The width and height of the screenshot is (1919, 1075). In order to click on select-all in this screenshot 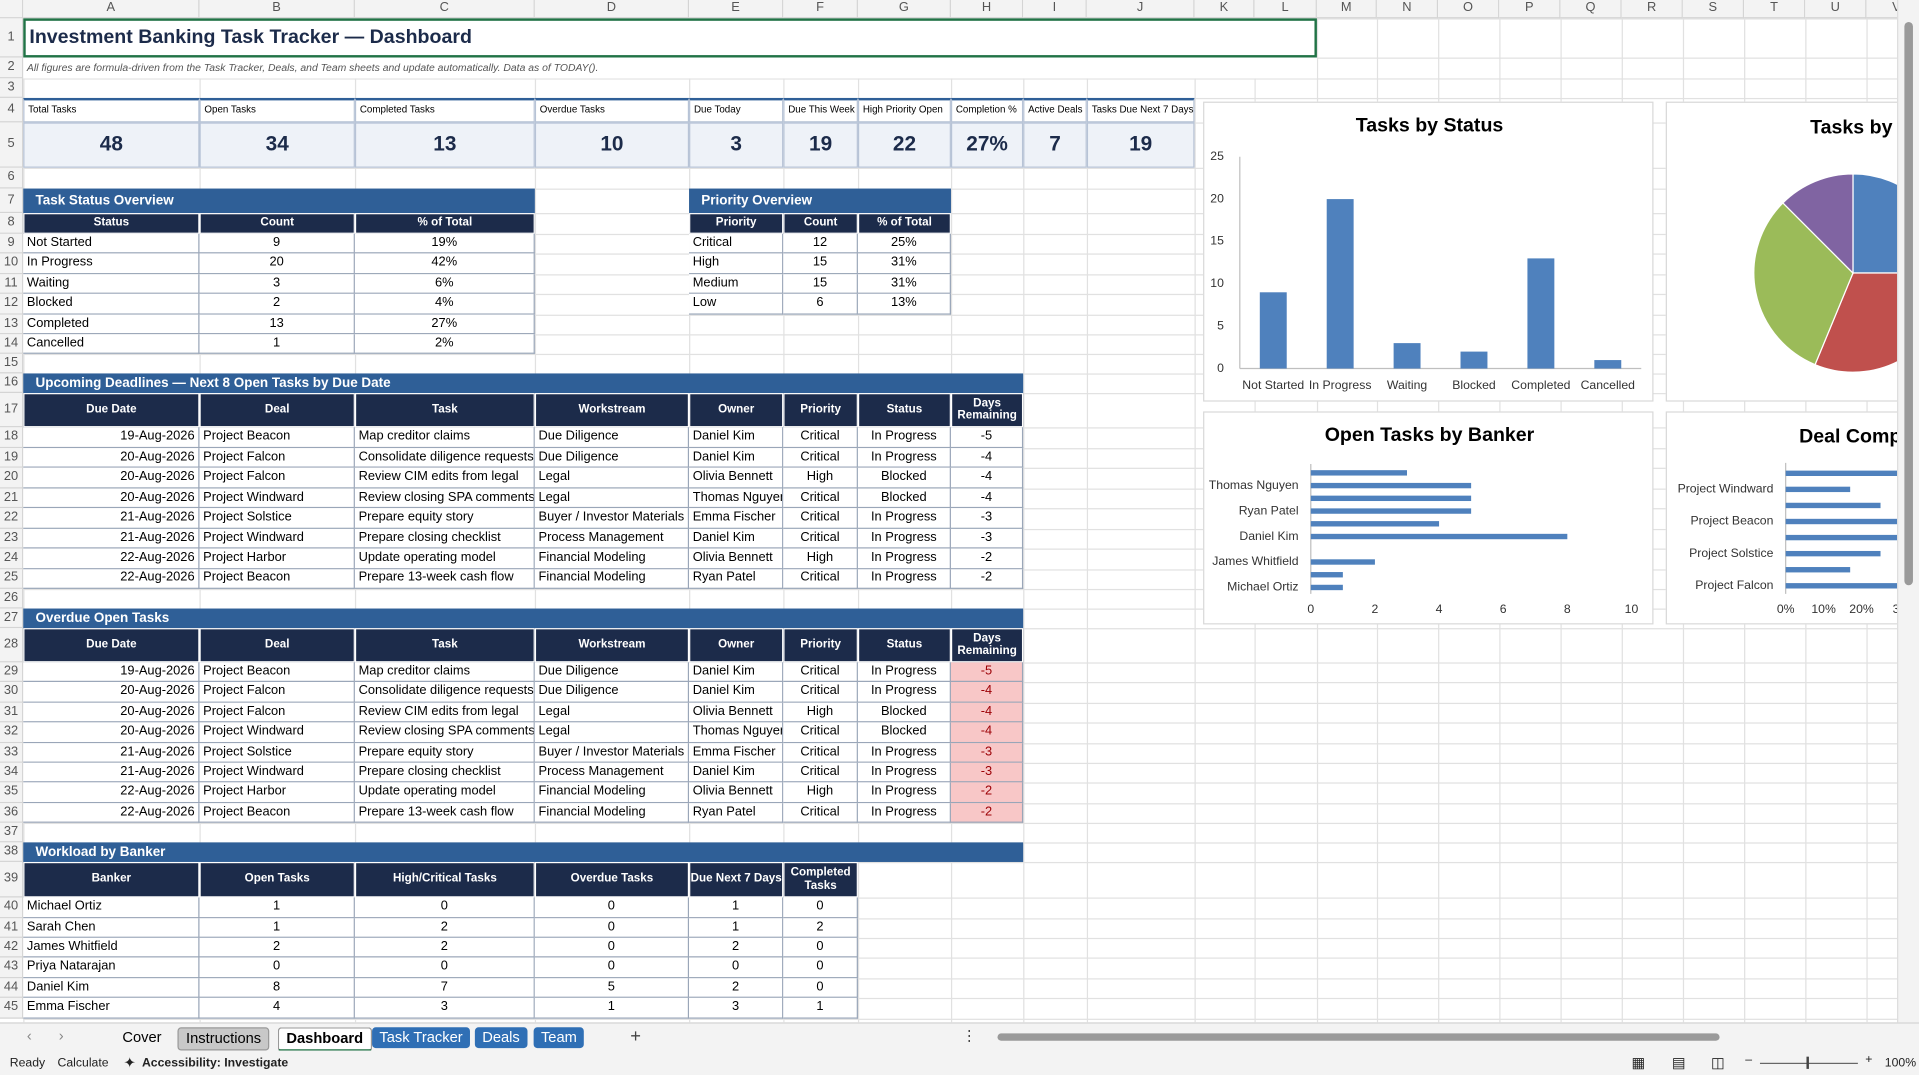, I will do `click(12, 9)`.